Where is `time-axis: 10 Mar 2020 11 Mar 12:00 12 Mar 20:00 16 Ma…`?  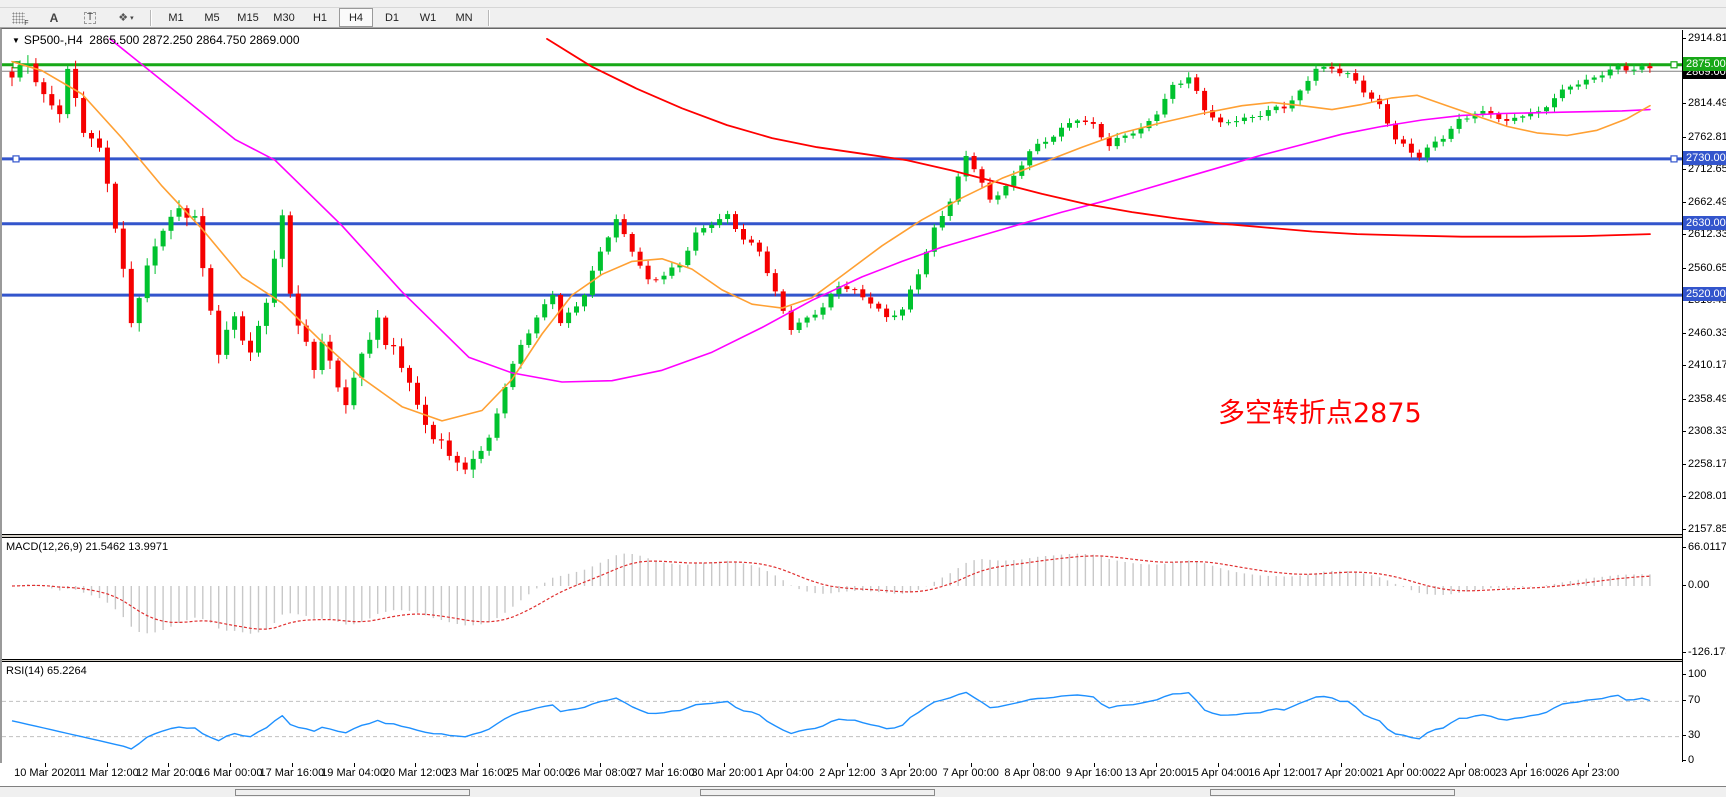
time-axis: 10 Mar 2020 11 Mar 12:00 12 Mar 20:00 16 Ma… is located at coordinates (863, 774).